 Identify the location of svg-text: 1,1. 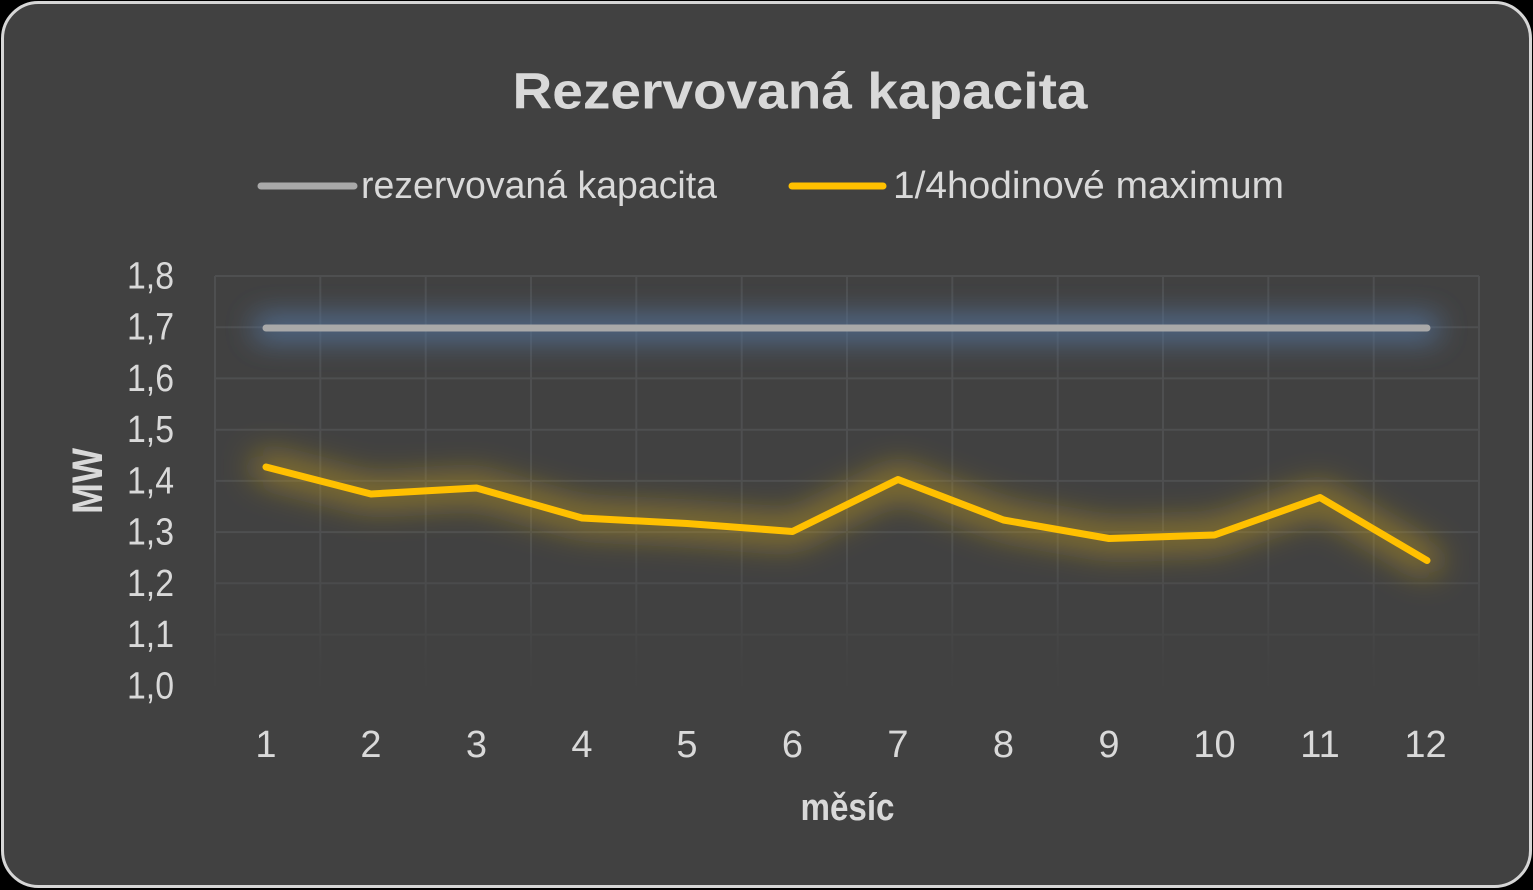
(150, 635).